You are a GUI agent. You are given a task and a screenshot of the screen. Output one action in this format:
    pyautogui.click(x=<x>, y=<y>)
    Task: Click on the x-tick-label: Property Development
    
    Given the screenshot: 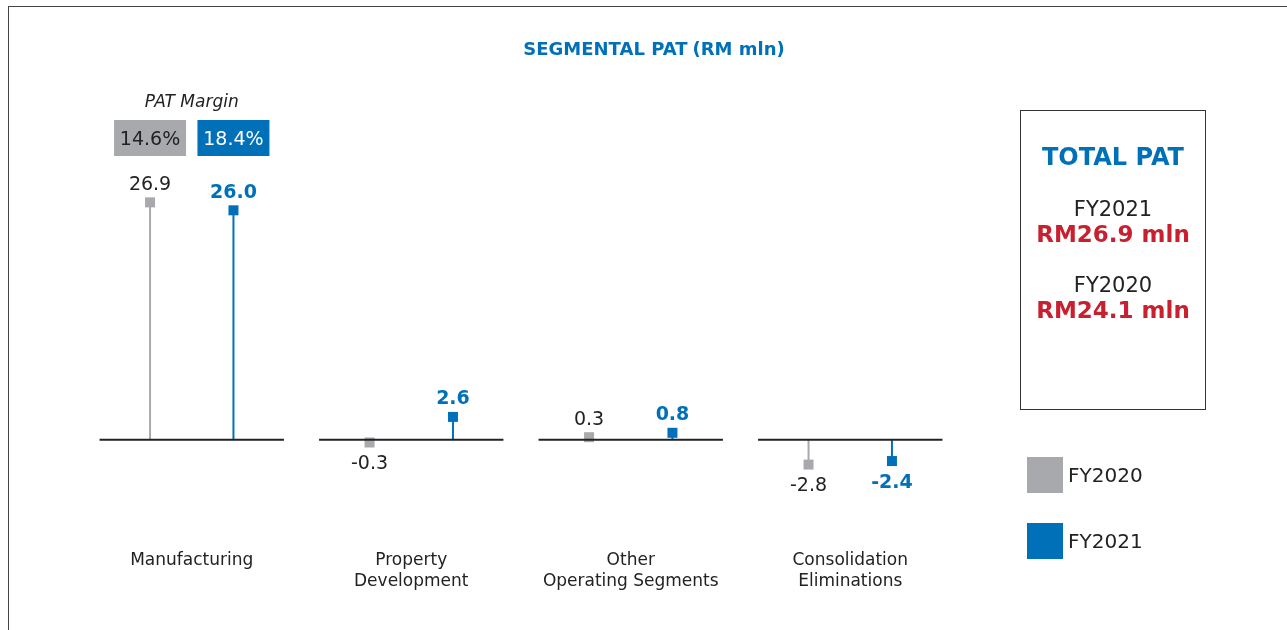 What is the action you would take?
    pyautogui.click(x=411, y=569)
    